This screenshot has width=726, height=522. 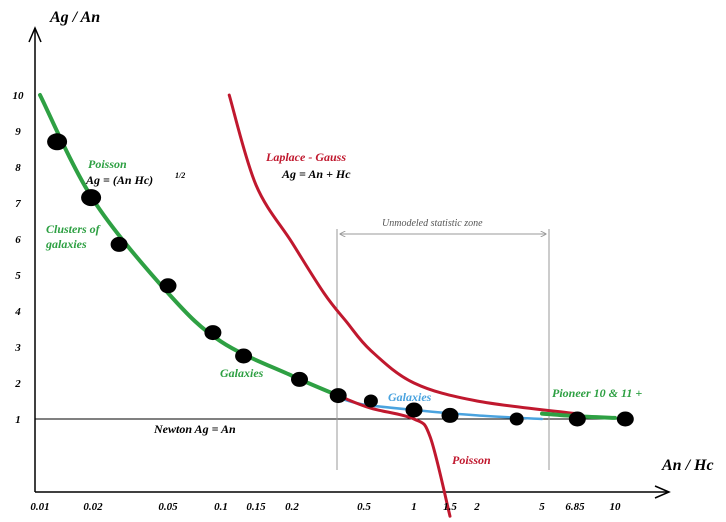 I want to click on poisson-exponent: 1/2, so click(x=180, y=175).